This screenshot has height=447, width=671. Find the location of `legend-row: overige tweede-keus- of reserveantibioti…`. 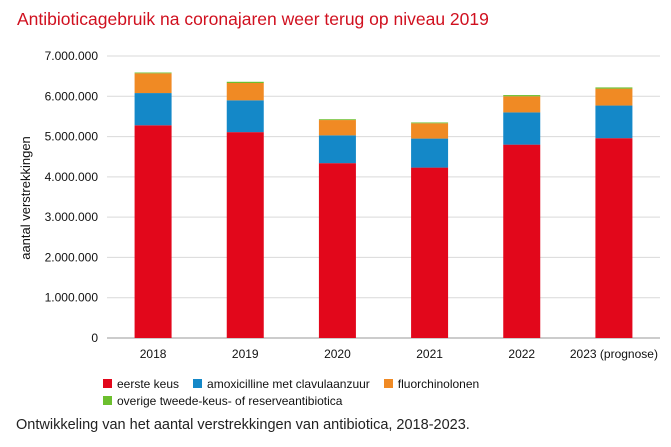

legend-row: overige tweede-keus- of reserveantibioti… is located at coordinates (298, 400).